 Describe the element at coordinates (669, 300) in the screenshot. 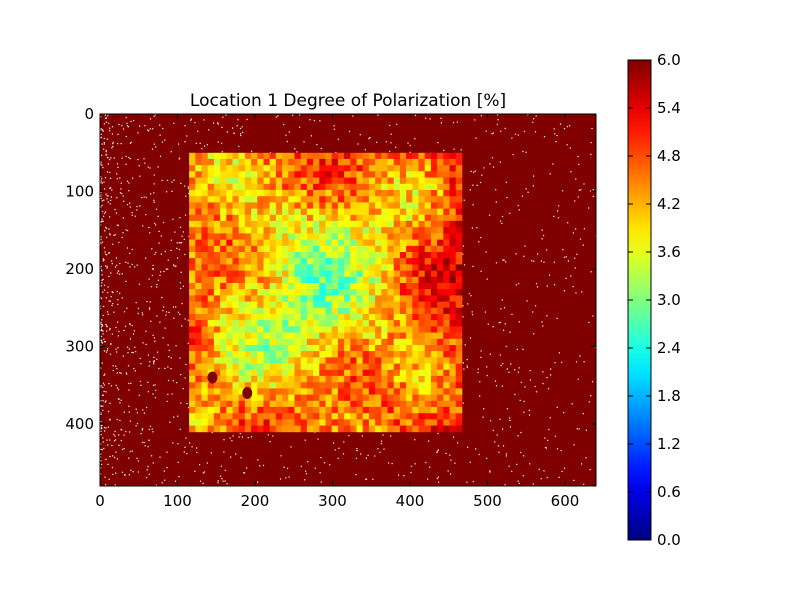

I see `colorbar-tick-label: 3.0` at that location.